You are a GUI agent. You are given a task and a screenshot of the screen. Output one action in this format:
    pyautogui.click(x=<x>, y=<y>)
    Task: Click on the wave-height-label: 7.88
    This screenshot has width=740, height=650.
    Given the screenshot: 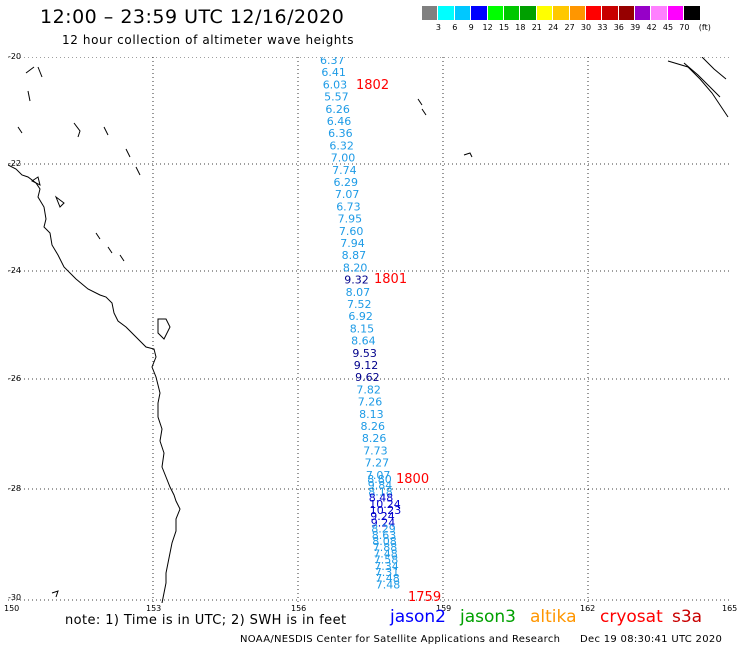 What is the action you would take?
    pyautogui.click(x=385, y=547)
    